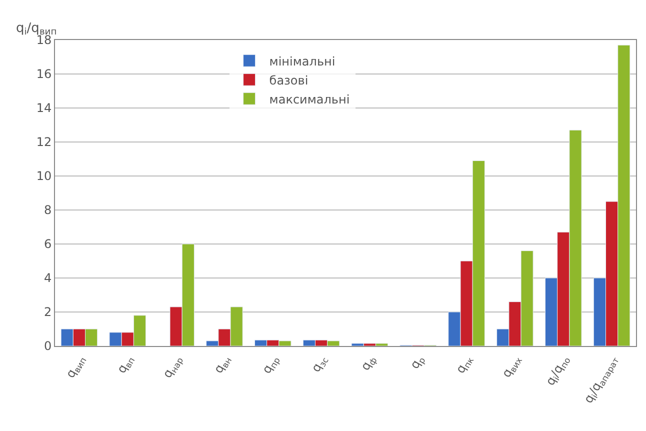 The height and width of the screenshot is (431, 646). Describe the element at coordinates (48, 346) in the screenshot. I see `y-tick-label: 0` at that location.